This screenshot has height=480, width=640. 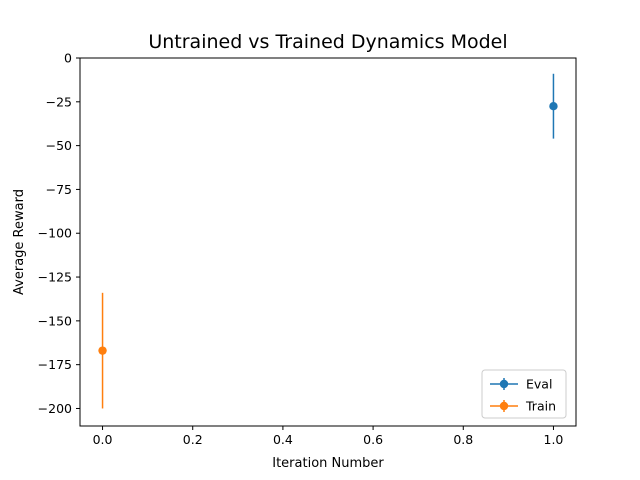 I want to click on legend-eval-marker, so click(x=504, y=384).